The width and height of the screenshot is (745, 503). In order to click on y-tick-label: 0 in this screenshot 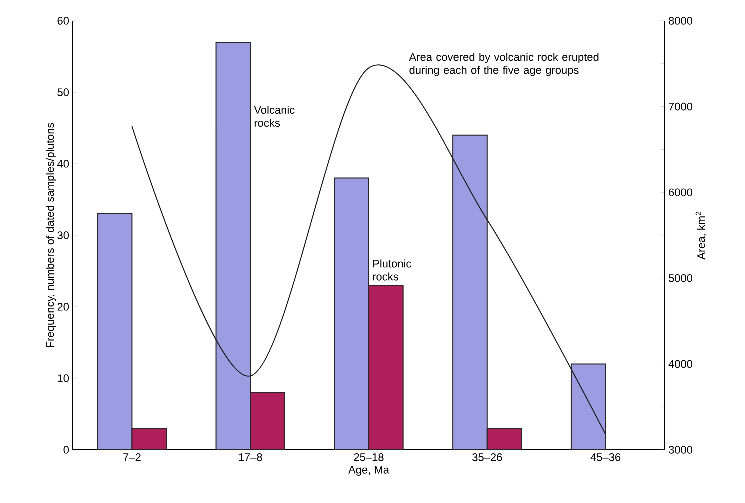, I will do `click(67, 450)`.